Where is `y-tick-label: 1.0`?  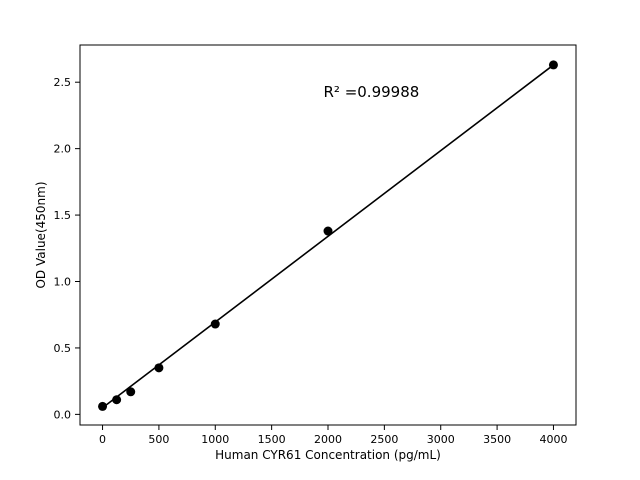
y-tick-label: 1.0 is located at coordinates (63, 282).